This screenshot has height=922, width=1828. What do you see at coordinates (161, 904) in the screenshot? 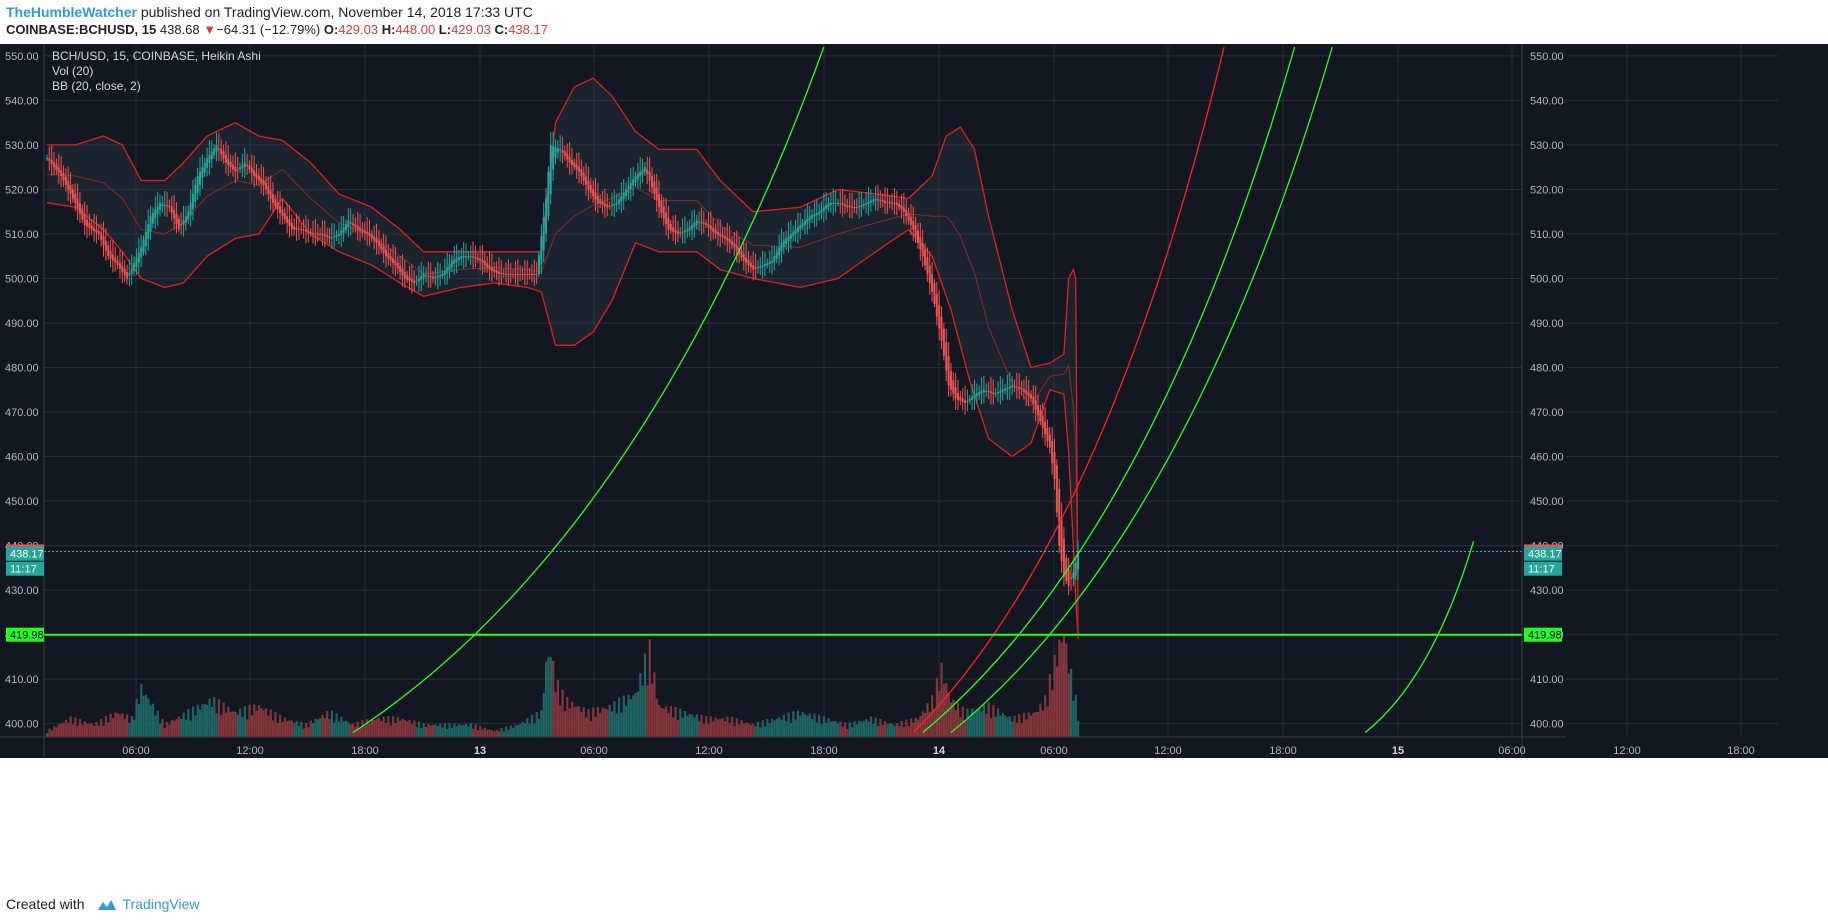
I see `tradingview-link: TradingView` at bounding box center [161, 904].